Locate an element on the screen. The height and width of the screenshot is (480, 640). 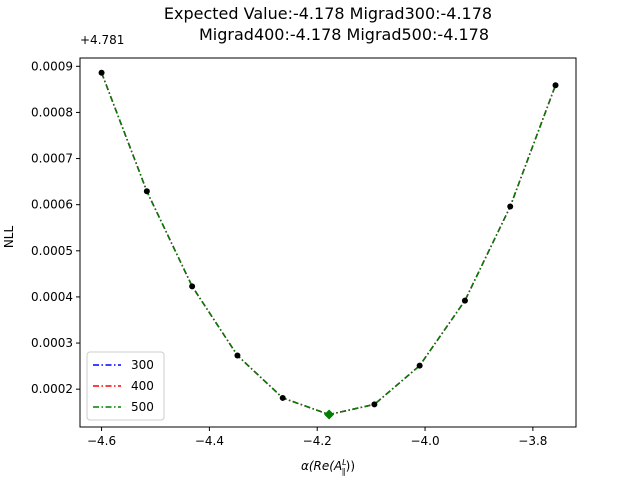
y-tick-label-7: 0.0009 is located at coordinates (52, 66).